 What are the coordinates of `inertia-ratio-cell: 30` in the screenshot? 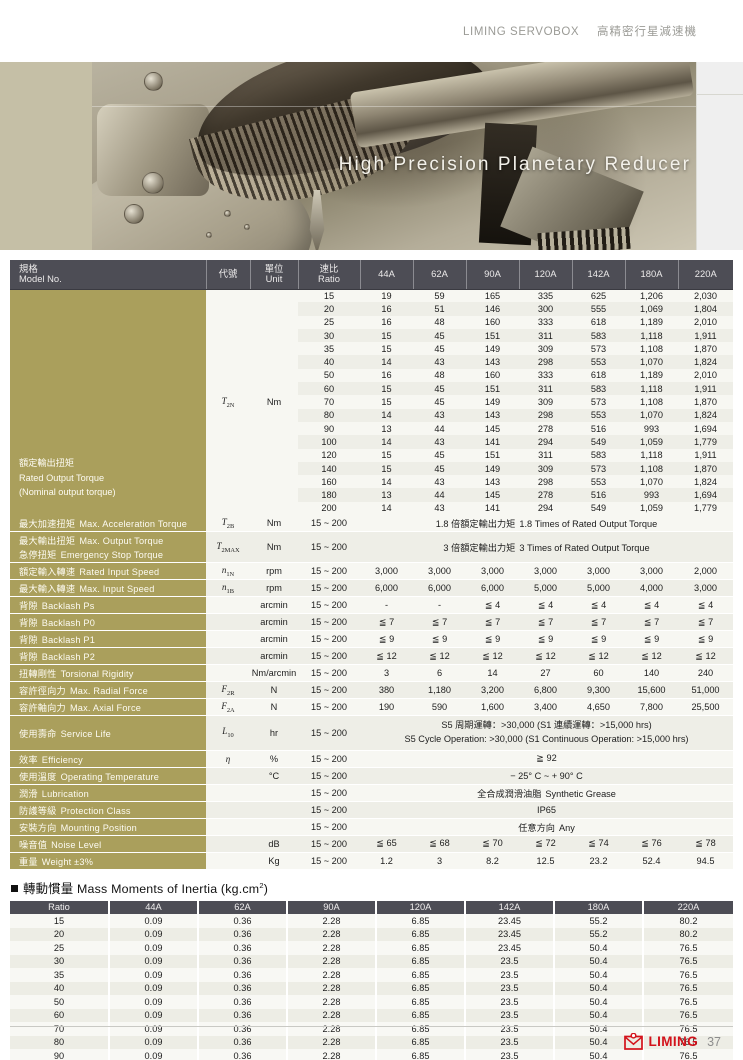 It's located at (60, 961).